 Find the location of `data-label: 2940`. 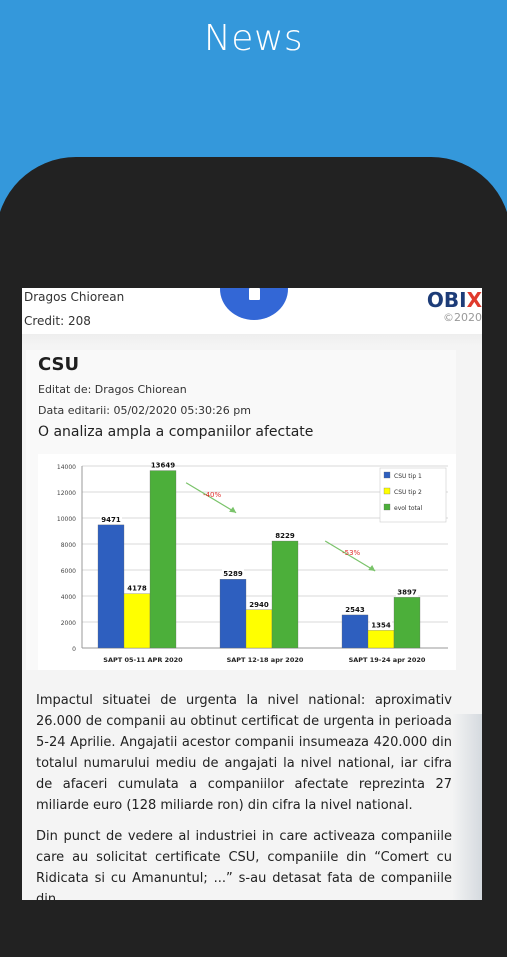

data-label: 2940 is located at coordinates (259, 605).